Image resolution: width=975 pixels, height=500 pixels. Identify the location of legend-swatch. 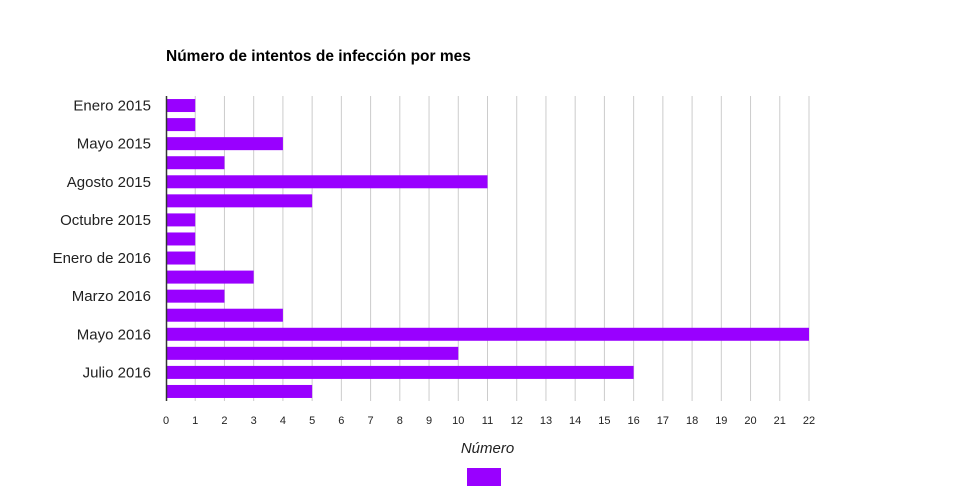
(484, 477).